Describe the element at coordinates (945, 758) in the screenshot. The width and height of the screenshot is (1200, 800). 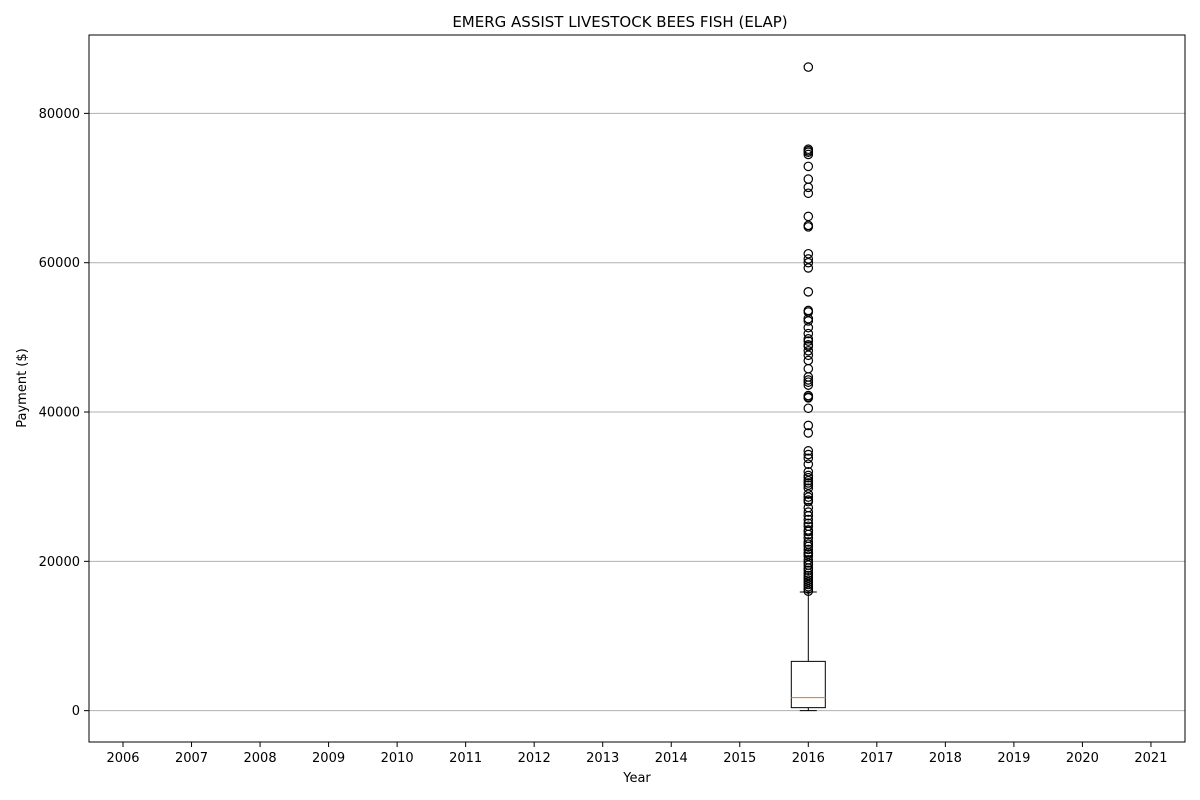
I see `x-tick-label: 2018` at that location.